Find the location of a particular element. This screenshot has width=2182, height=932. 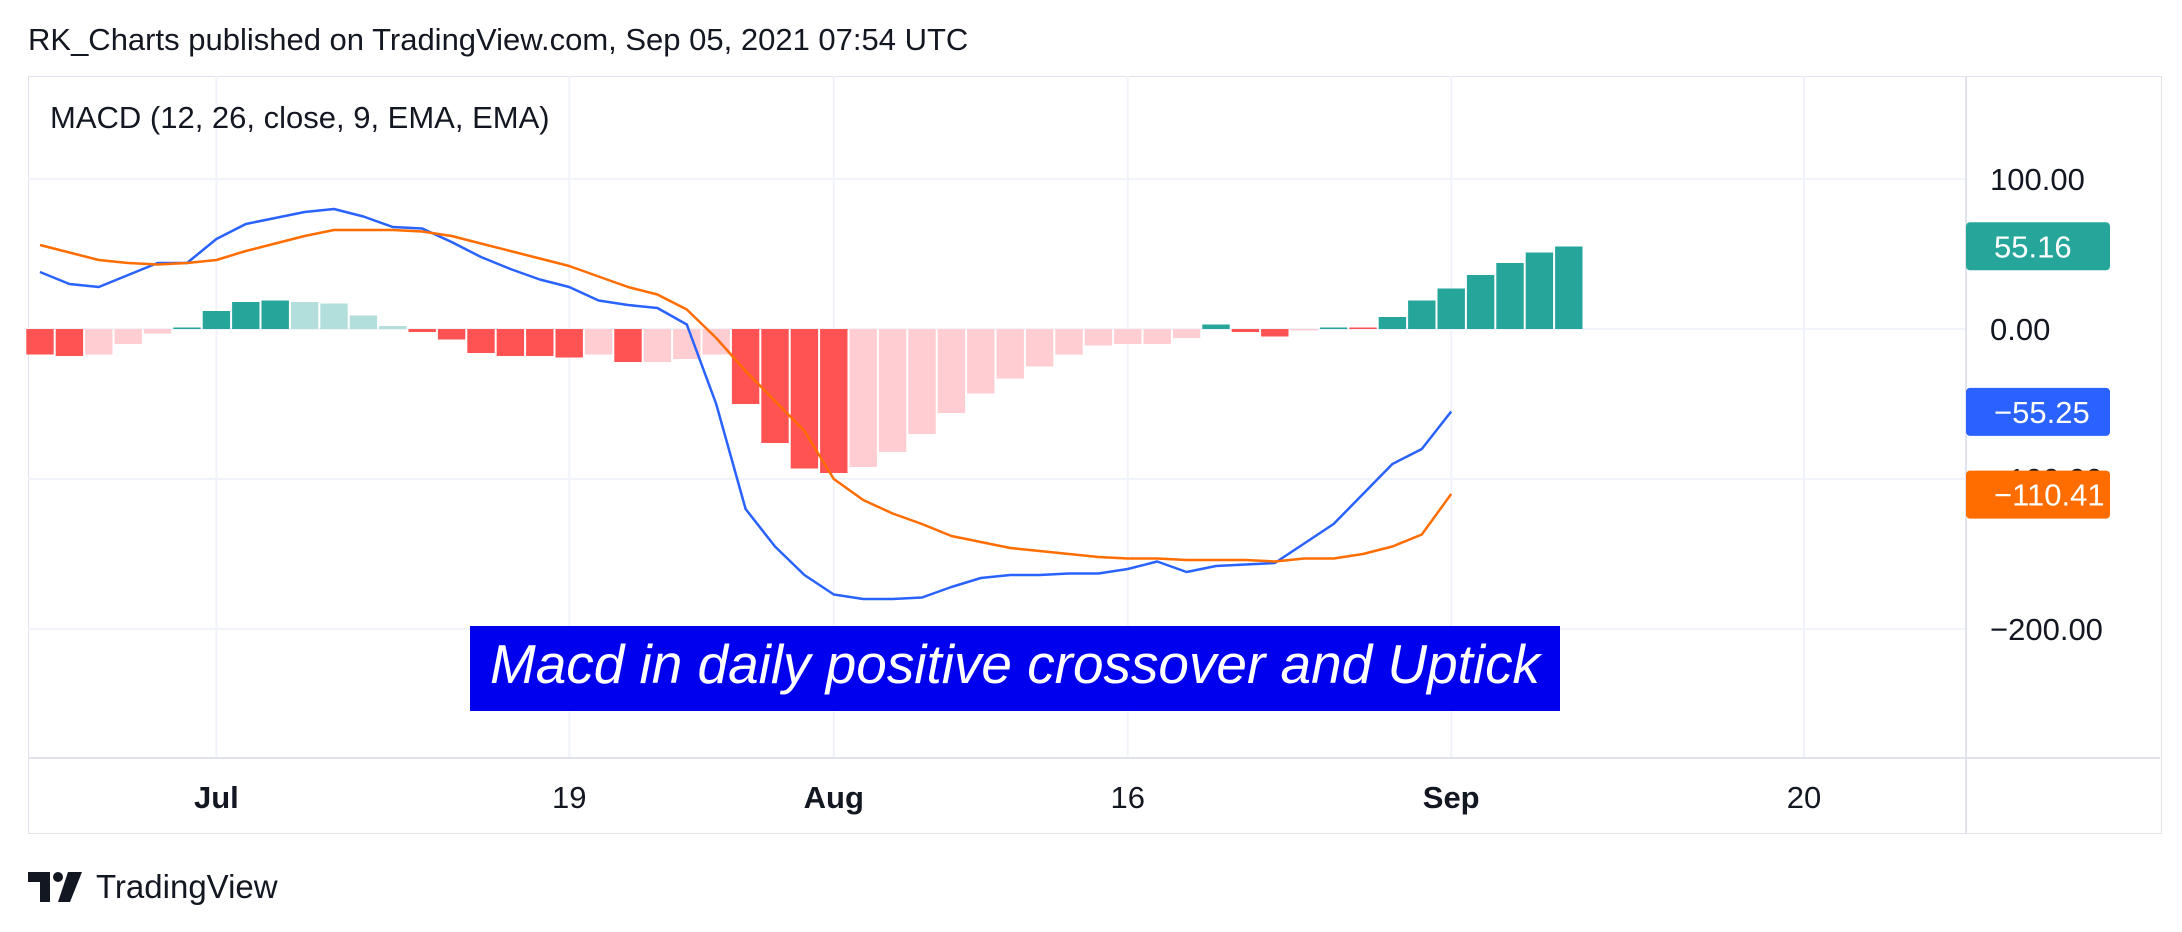

time-axis-label: 19 is located at coordinates (569, 797).